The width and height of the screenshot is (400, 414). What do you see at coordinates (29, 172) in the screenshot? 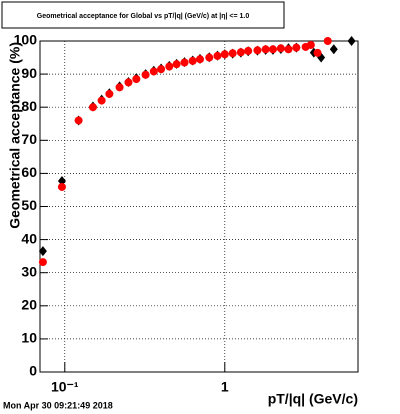
I see `y-tick-label: 60` at bounding box center [29, 172].